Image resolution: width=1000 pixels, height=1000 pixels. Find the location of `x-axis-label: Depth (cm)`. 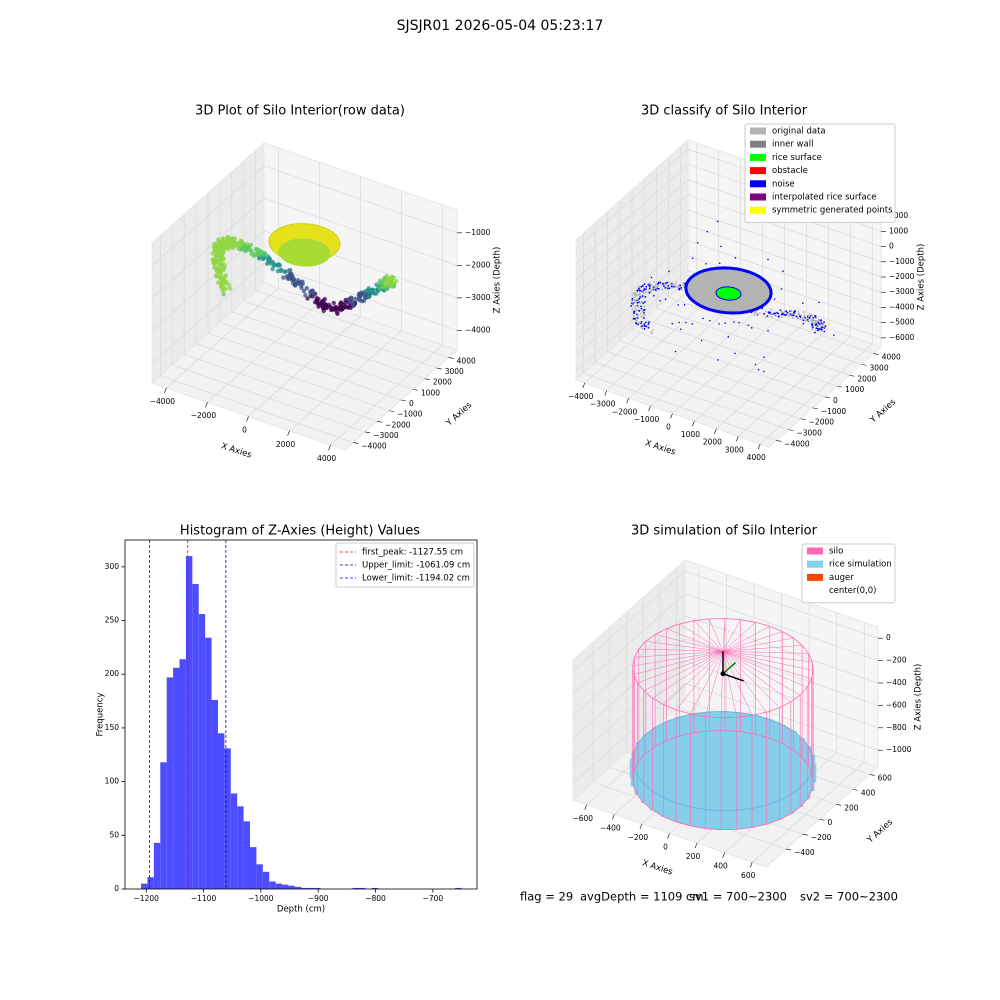

x-axis-label: Depth (cm) is located at coordinates (301, 910).